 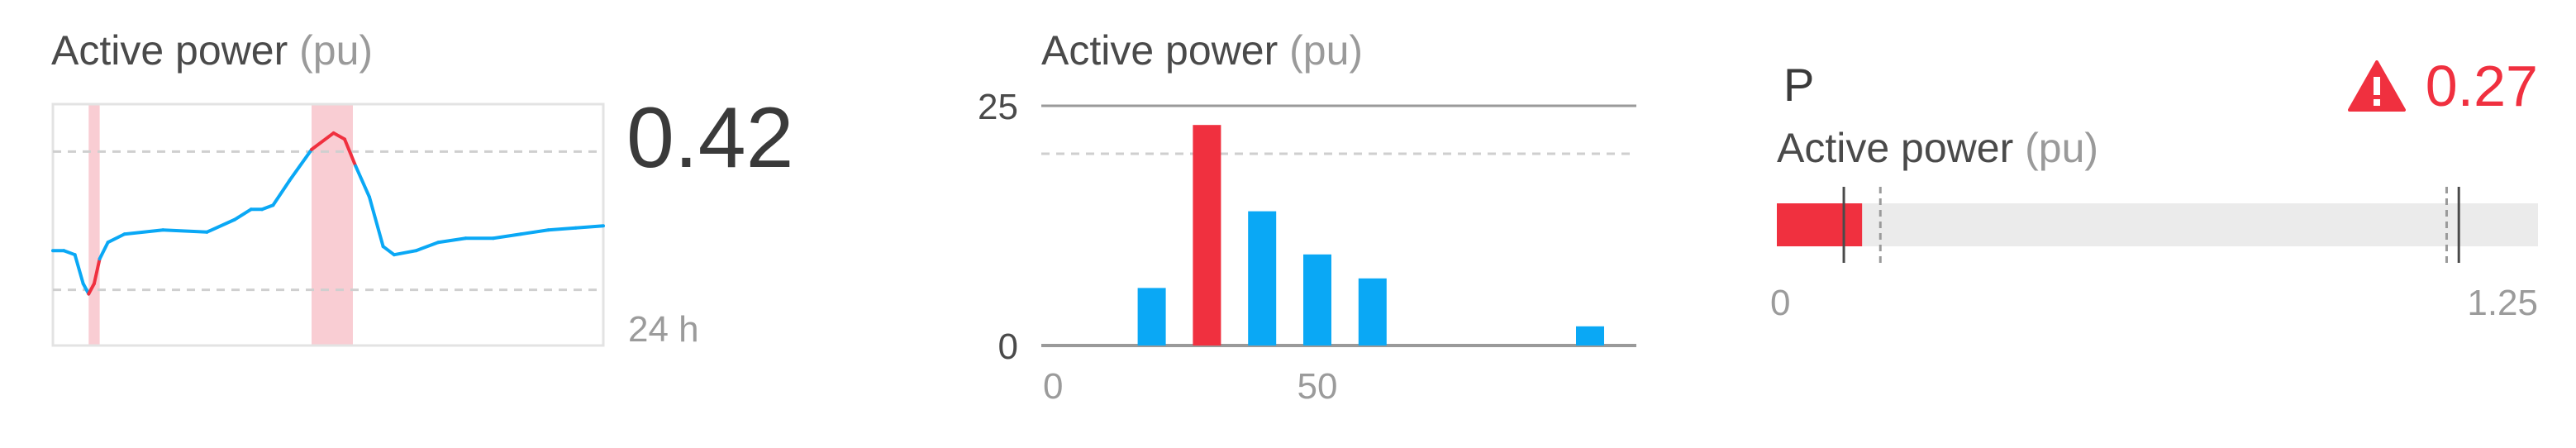 I want to click on trend-time-span: 24 h, so click(x=664, y=329).